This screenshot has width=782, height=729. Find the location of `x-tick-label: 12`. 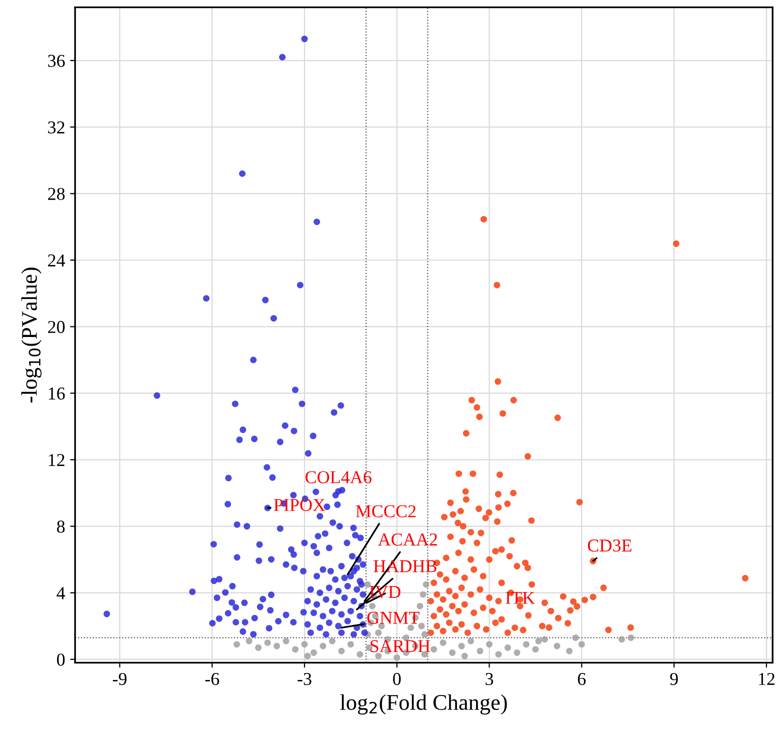

x-tick-label: 12 is located at coordinates (766, 678).